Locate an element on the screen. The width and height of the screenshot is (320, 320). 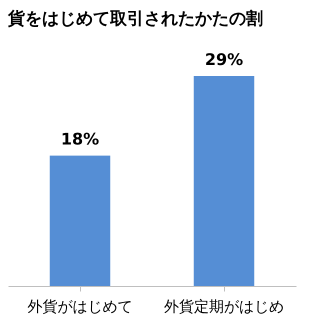
x-tick-label: 外貨がはじめて is located at coordinates (80, 307).